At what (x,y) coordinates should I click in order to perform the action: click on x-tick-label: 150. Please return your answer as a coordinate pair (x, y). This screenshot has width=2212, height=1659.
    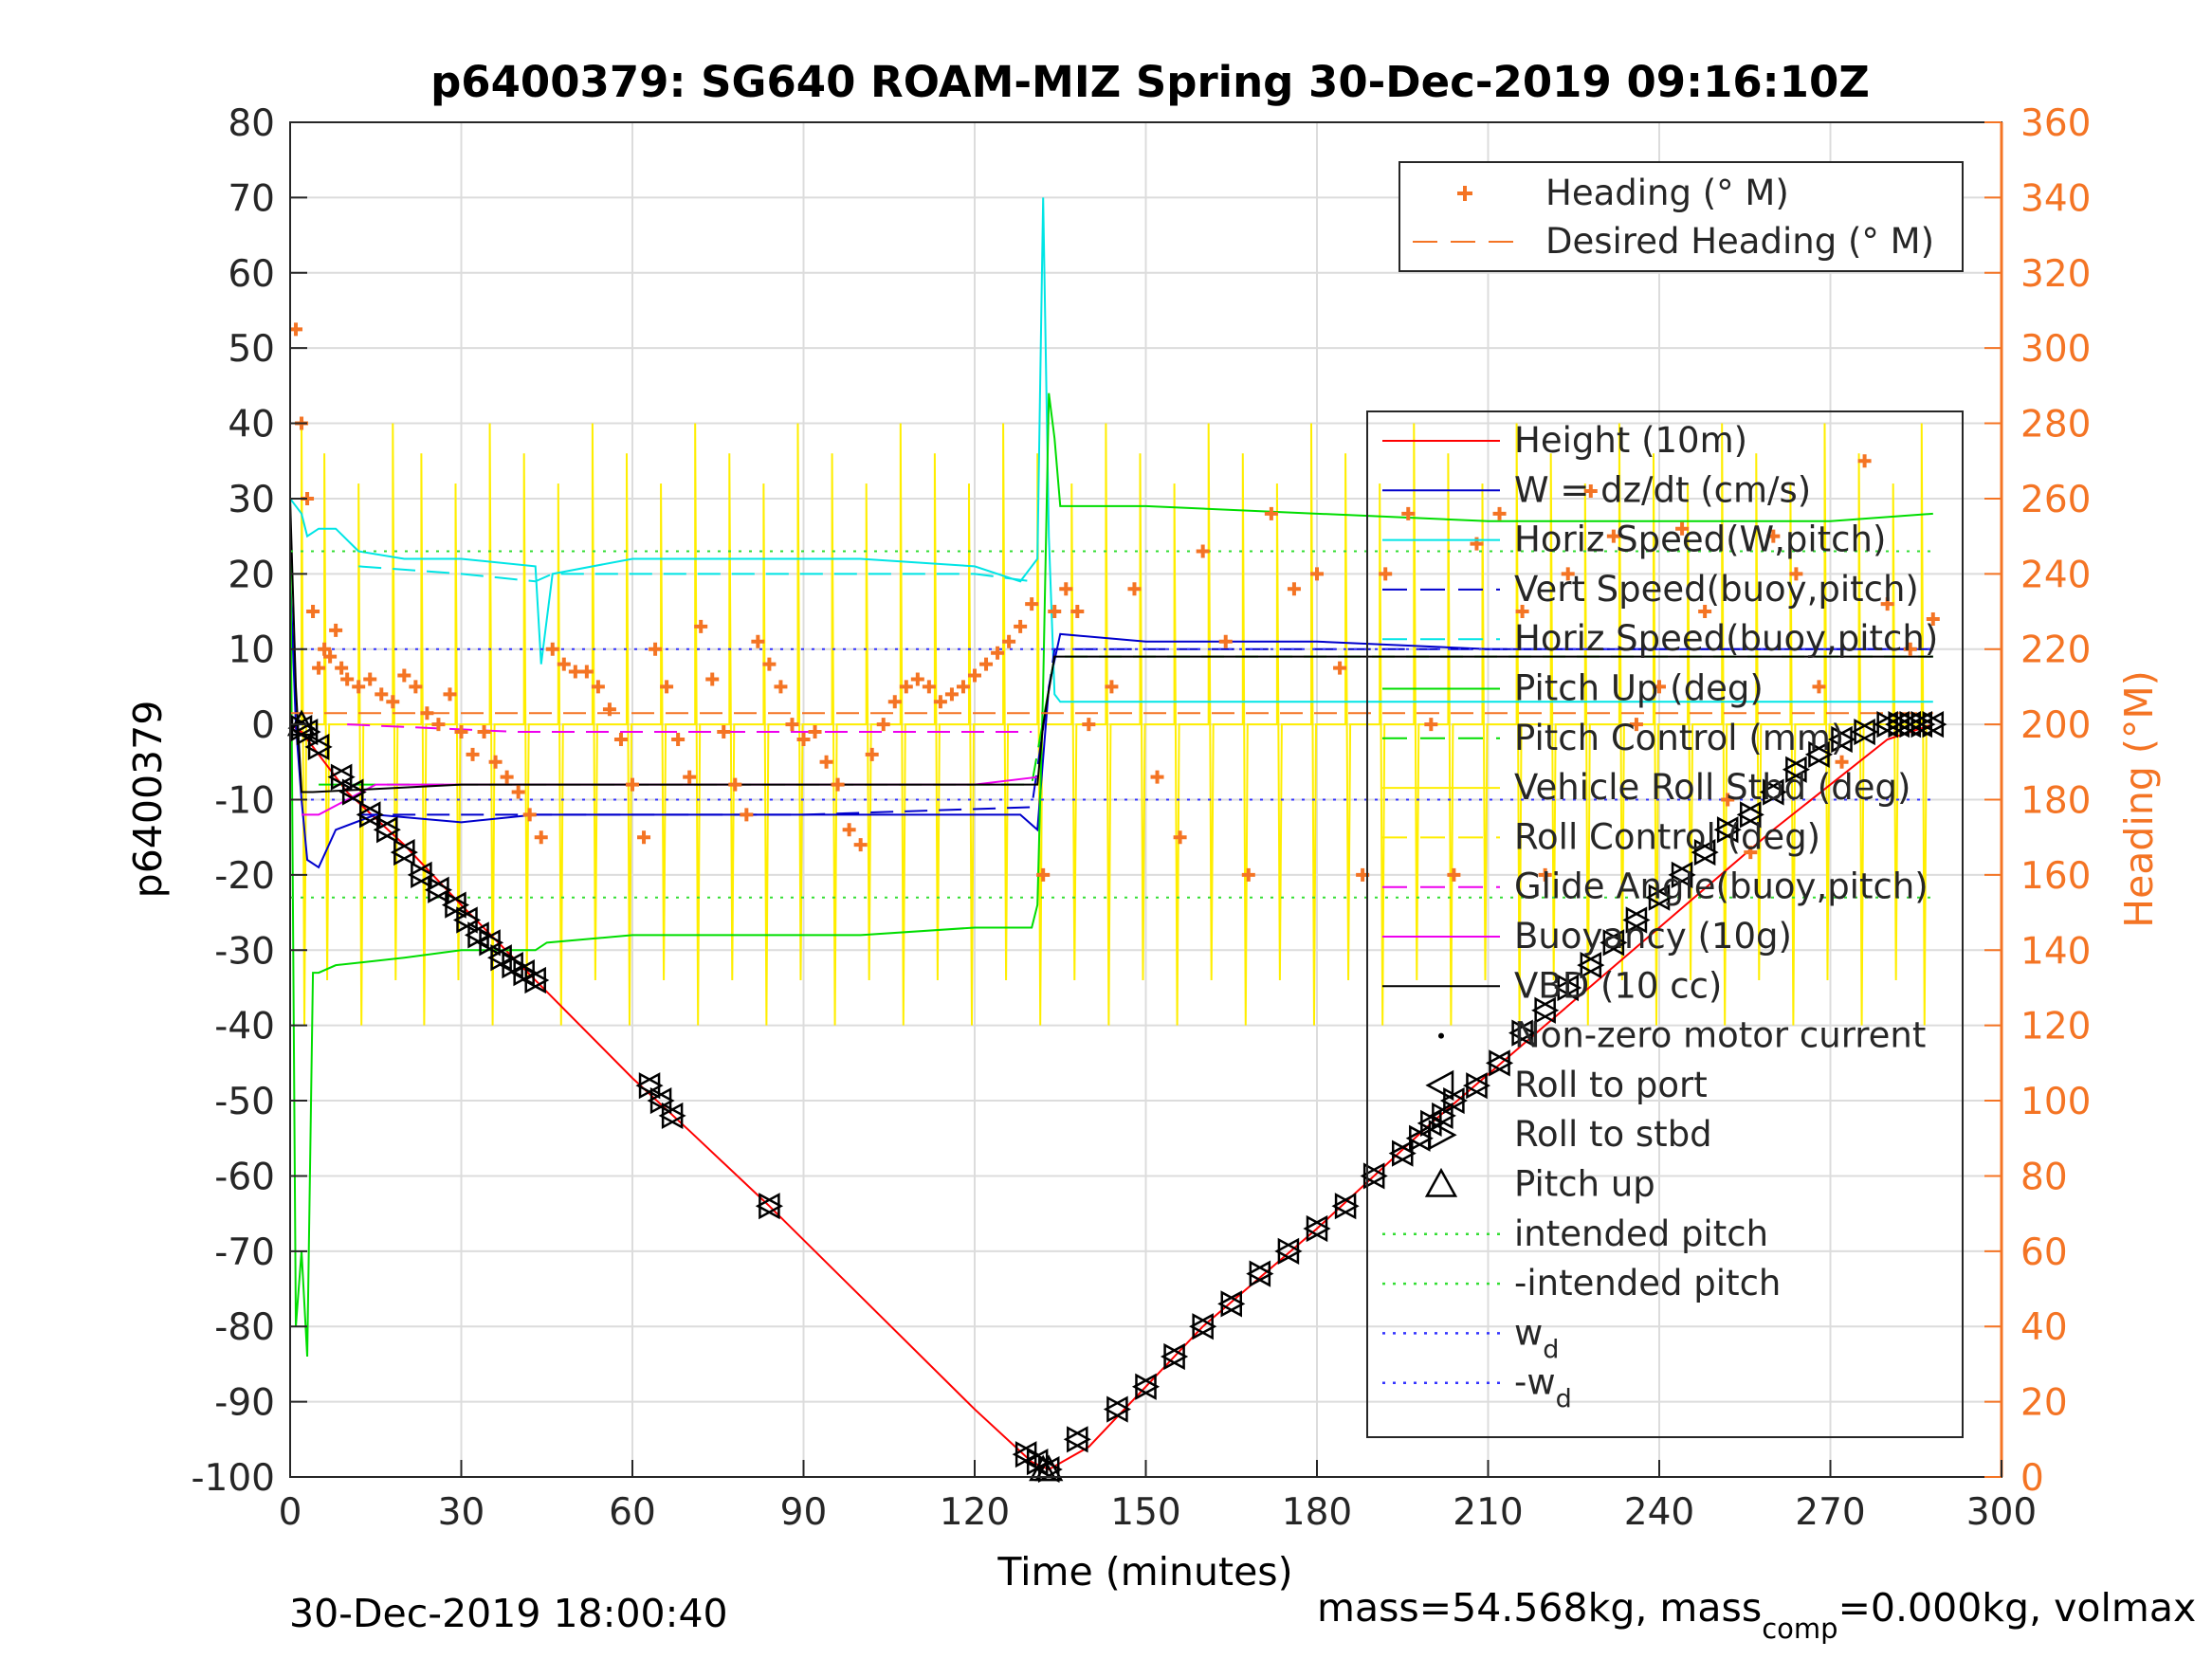
    Looking at the image, I should click on (1145, 1512).